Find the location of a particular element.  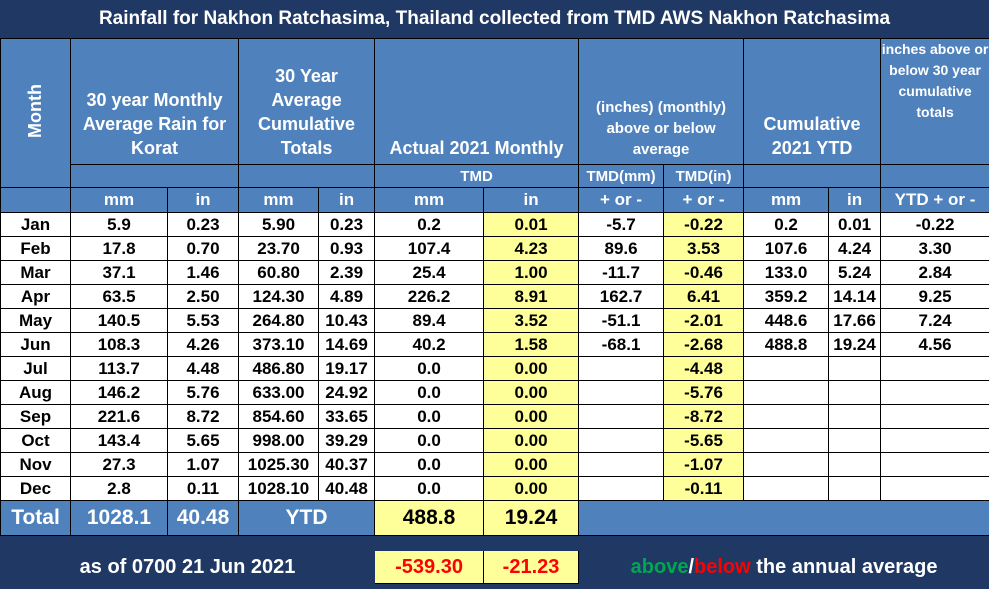

ytd-in-cell: 4.24 is located at coordinates (855, 248).